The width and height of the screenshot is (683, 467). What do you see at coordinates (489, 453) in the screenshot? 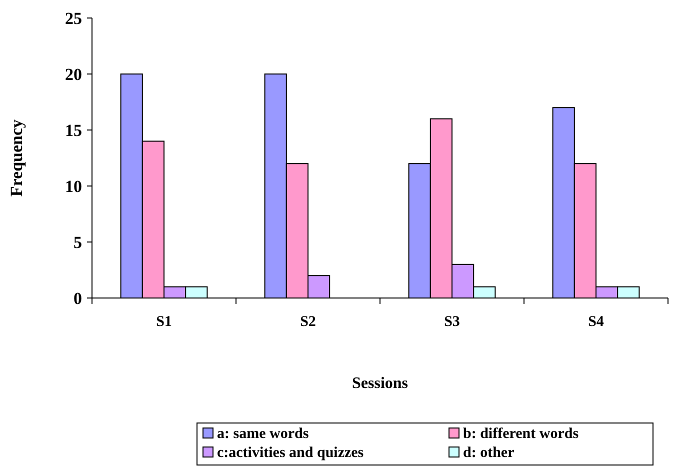
I see `legend-label: d: other` at bounding box center [489, 453].